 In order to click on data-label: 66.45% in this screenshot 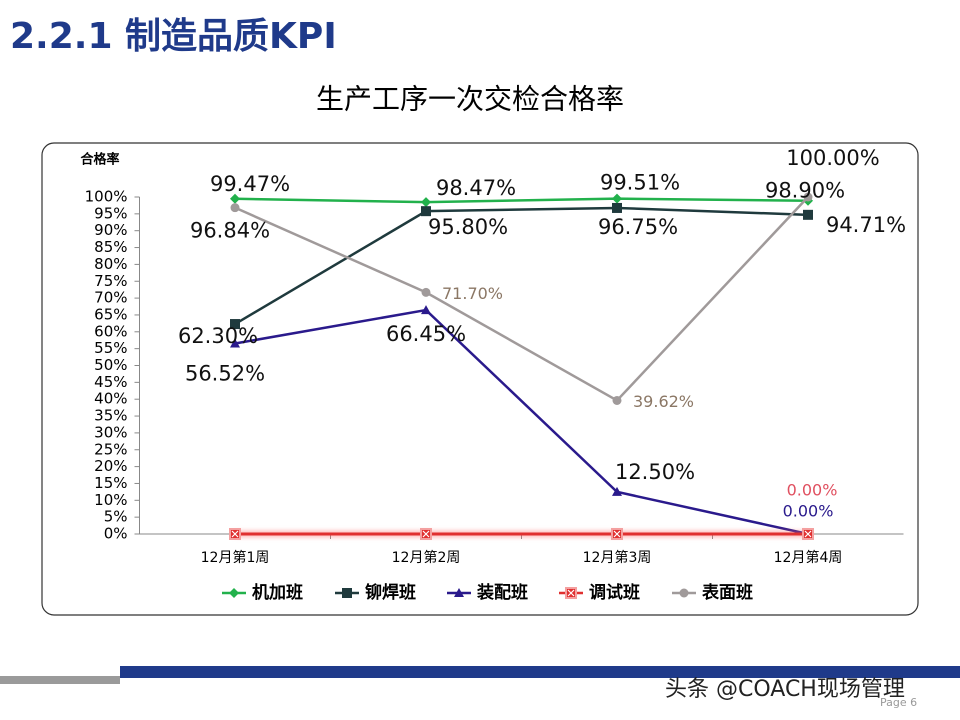, I will do `click(426, 334)`.